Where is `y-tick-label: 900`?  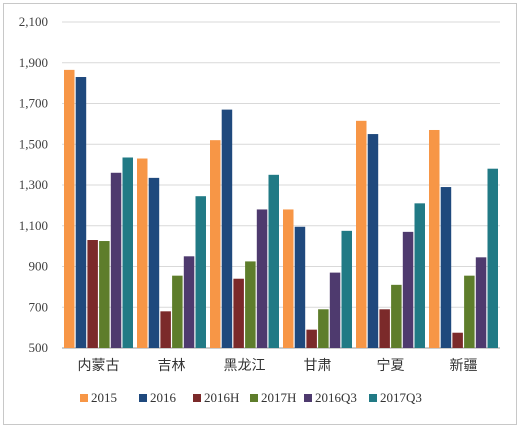 y-tick-label: 900 is located at coordinates (39, 266).